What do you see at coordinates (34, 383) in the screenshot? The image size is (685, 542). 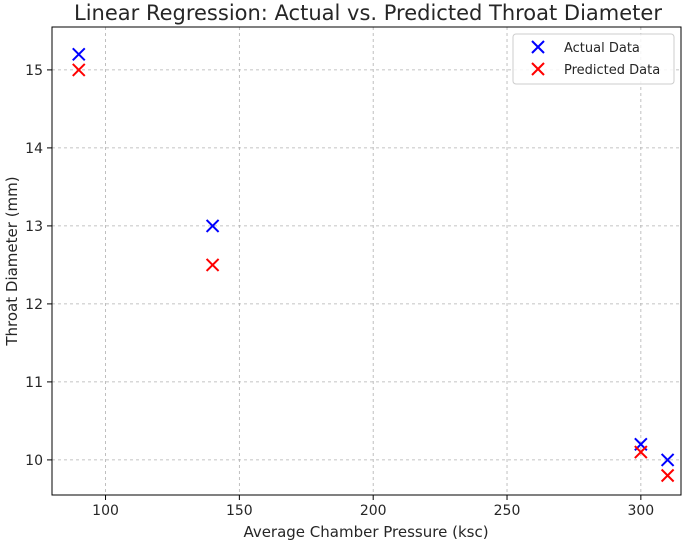 I see `y-tick-label: 11` at bounding box center [34, 383].